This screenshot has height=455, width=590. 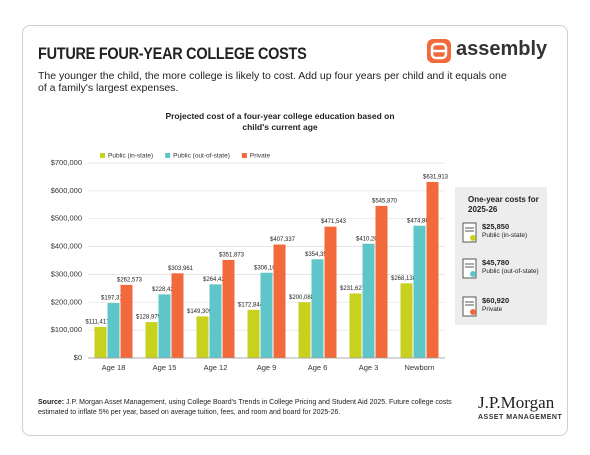 I want to click on sidebar-item: $45,780 Public (out-of-state), so click(x=504, y=275).